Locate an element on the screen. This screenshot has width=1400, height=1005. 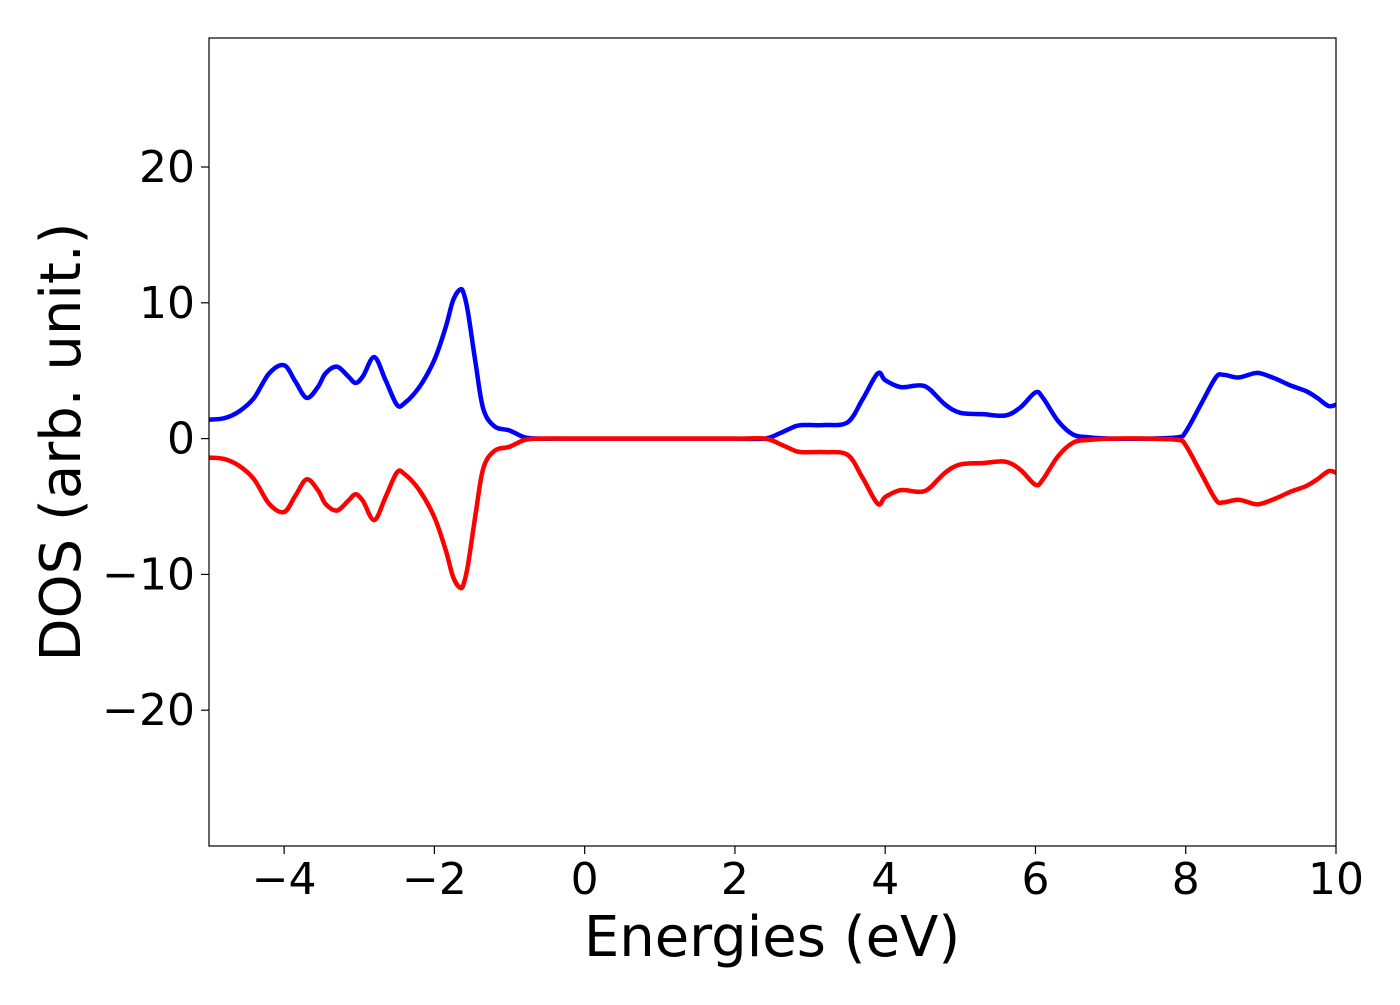
x-tick-label: 8 is located at coordinates (1186, 879).